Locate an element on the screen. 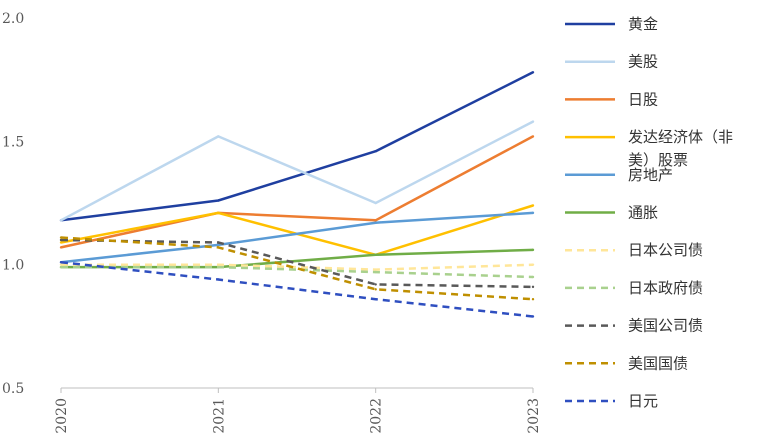  legend-label: 房地产 is located at coordinates (650, 175).